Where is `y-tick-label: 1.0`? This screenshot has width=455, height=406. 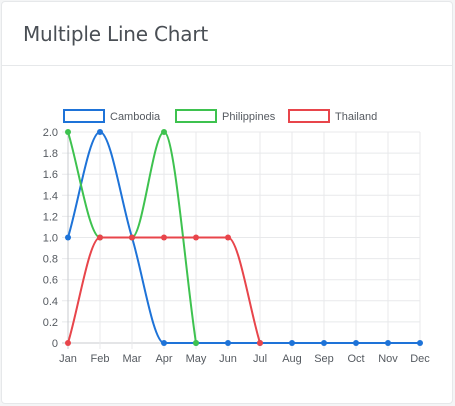
y-tick-label: 1.0 is located at coordinates (50, 239).